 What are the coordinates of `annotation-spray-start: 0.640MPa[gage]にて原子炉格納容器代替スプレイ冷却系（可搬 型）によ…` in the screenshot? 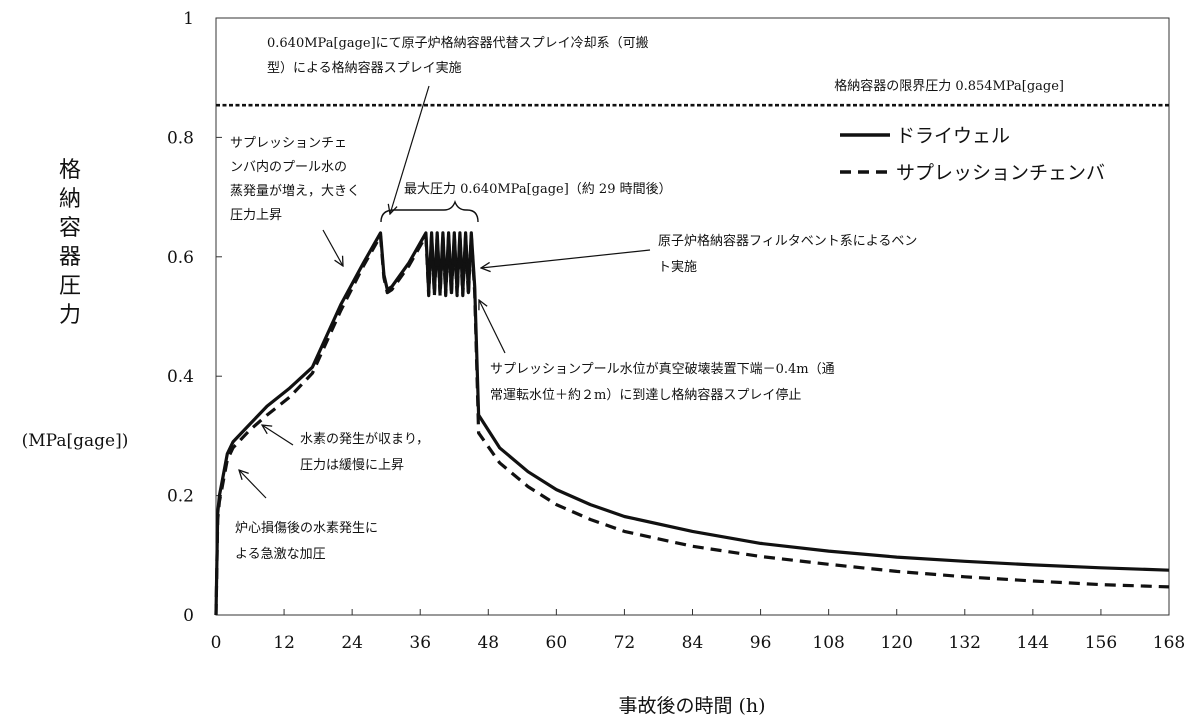 It's located at (460, 55).